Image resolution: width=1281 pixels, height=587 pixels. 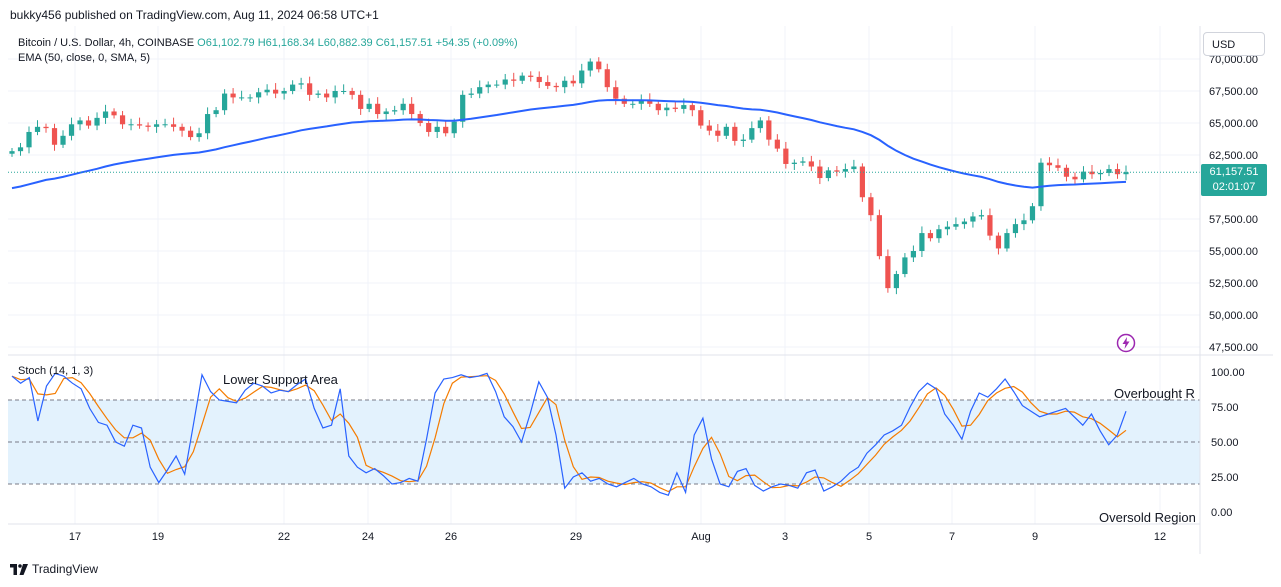 I want to click on oversold-label: Oversold Region, so click(x=1147, y=517).